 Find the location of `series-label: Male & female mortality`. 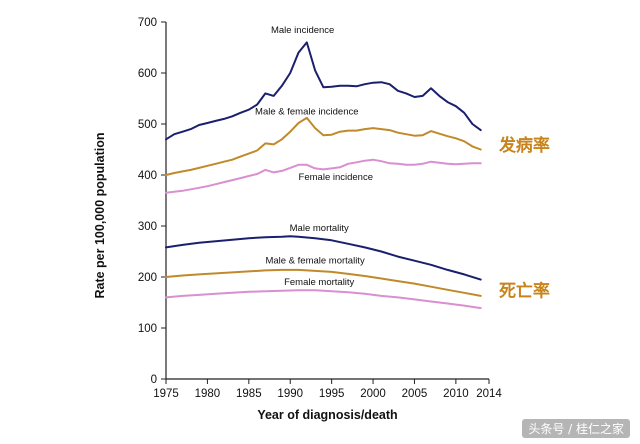

series-label: Male & female mortality is located at coordinates (315, 261).